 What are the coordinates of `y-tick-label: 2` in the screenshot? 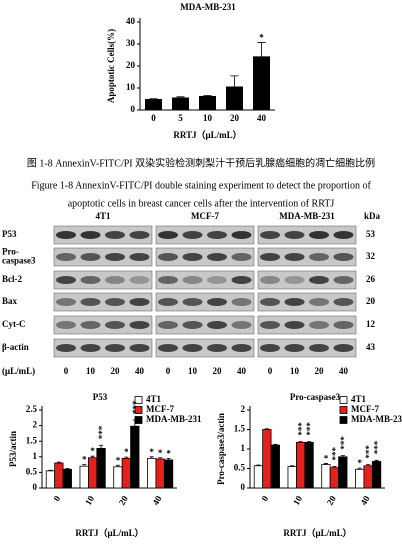 It's located at (243, 409).